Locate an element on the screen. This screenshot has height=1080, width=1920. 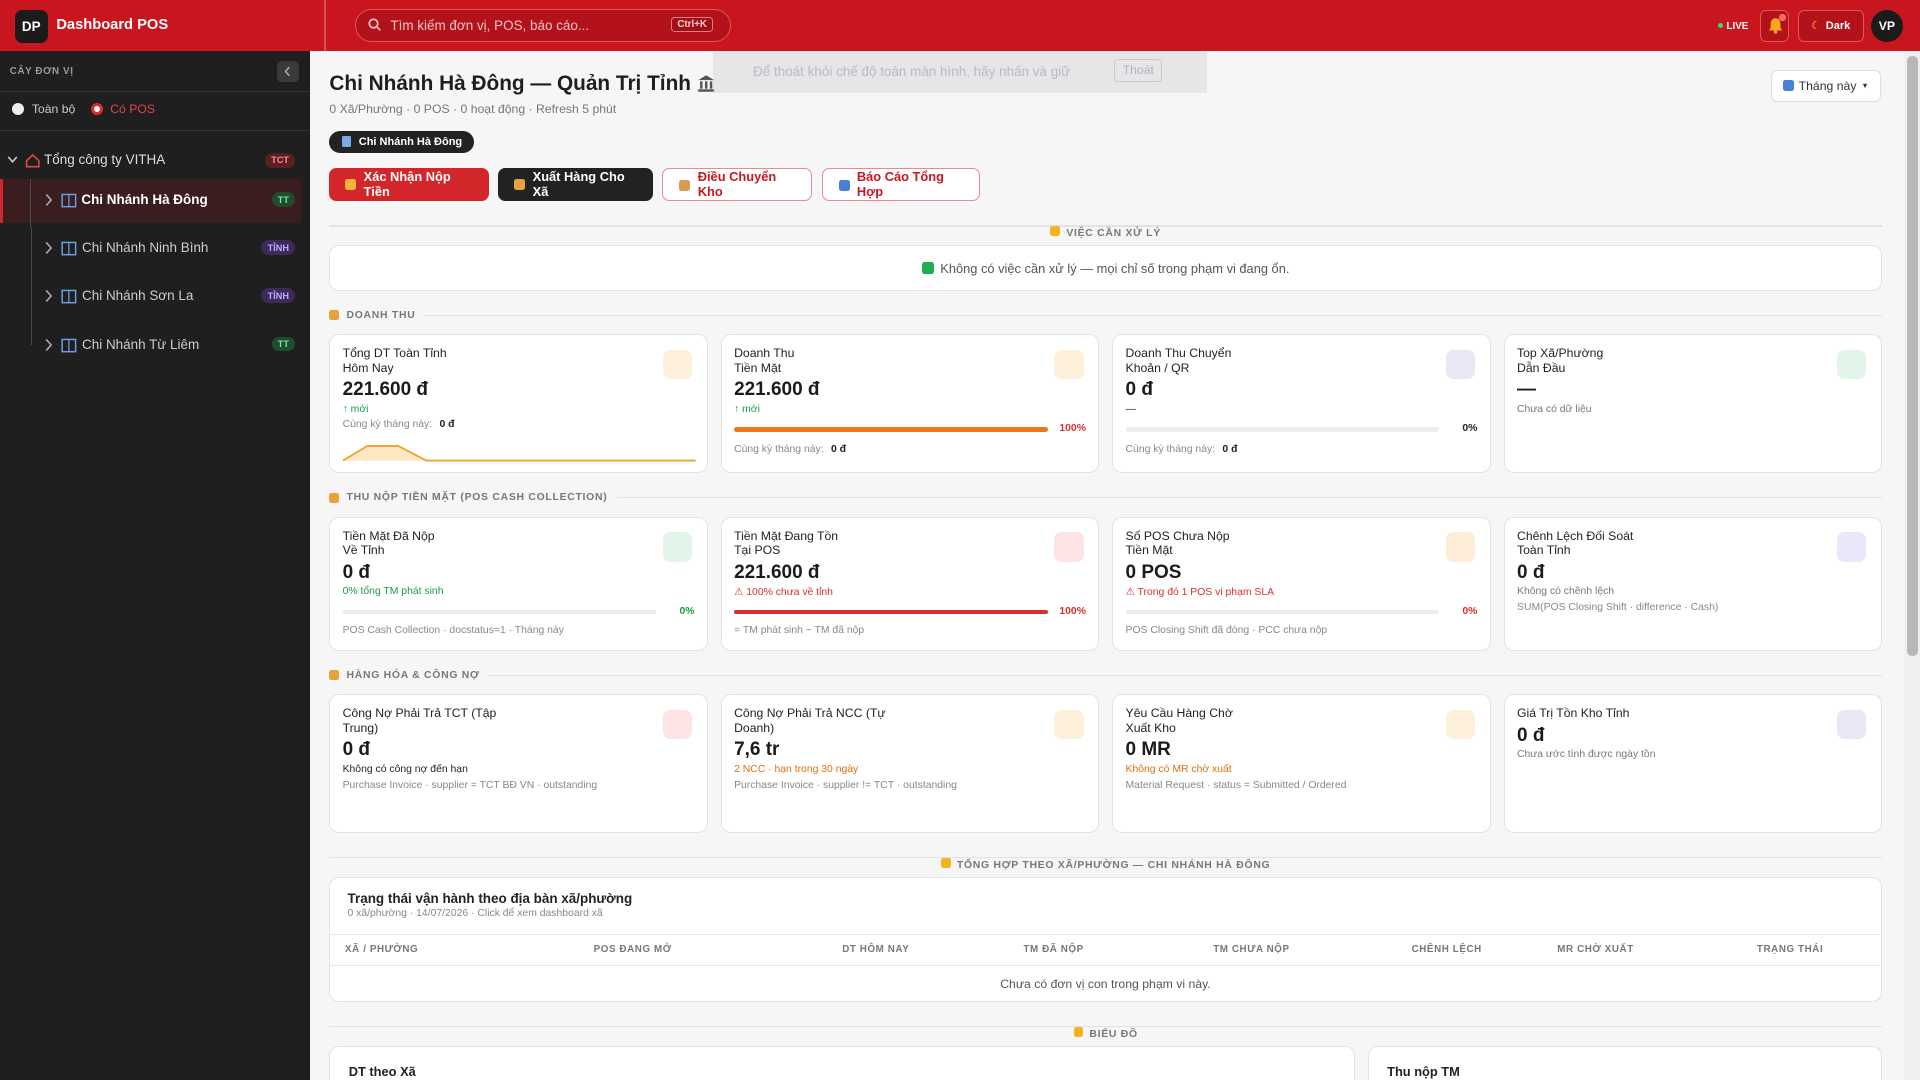
tree-root: Tổng công ty VITHA TCT is located at coordinates (155, 160).